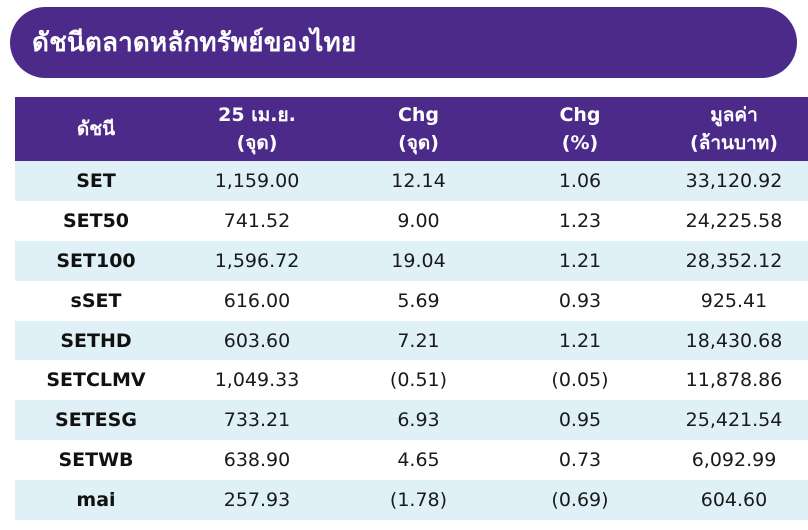 The width and height of the screenshot is (808, 530). Describe the element at coordinates (580, 300) in the screenshot. I see `change-percent: 0.93` at that location.